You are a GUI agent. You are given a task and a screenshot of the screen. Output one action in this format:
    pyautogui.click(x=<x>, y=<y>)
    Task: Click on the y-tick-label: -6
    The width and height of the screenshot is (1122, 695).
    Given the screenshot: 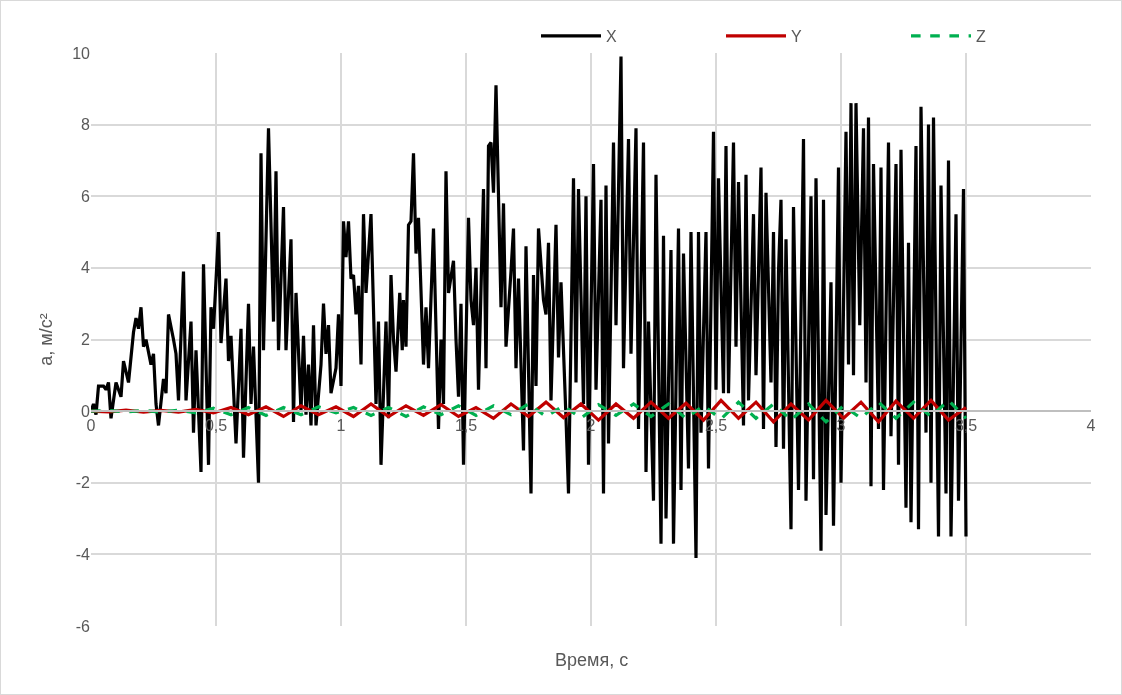 What is the action you would take?
    pyautogui.click(x=83, y=626)
    